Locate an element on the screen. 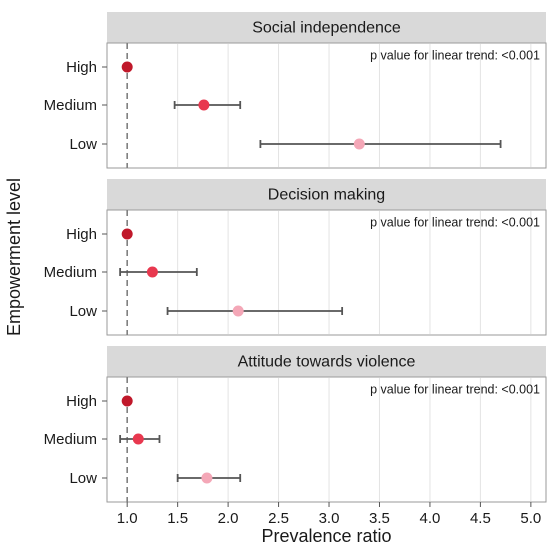  x-tick-label: 1.0 is located at coordinates (127, 518).